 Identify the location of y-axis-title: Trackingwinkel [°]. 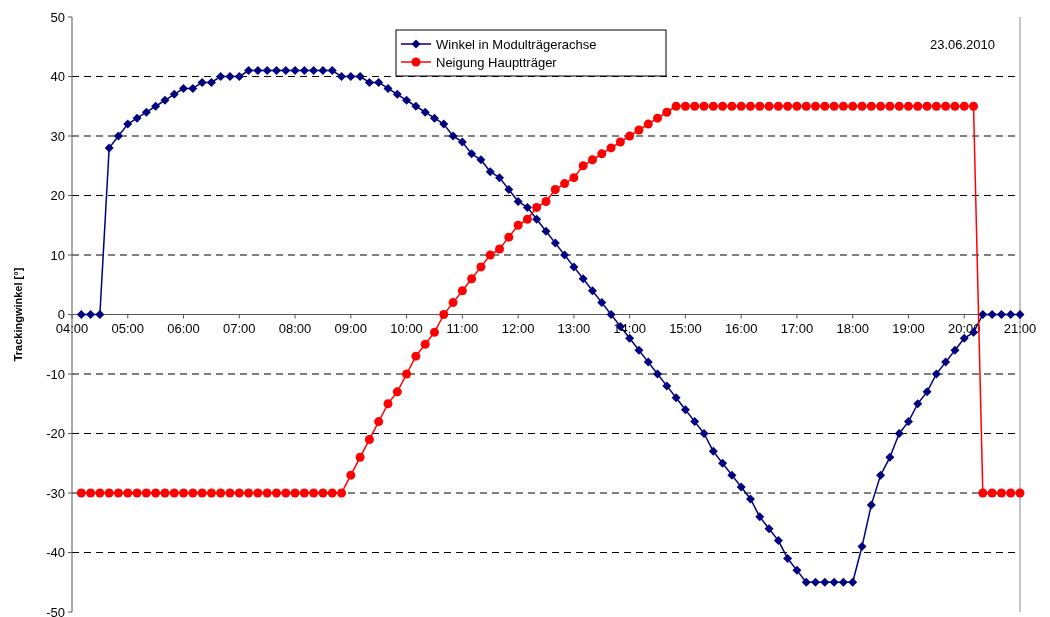
(18, 314).